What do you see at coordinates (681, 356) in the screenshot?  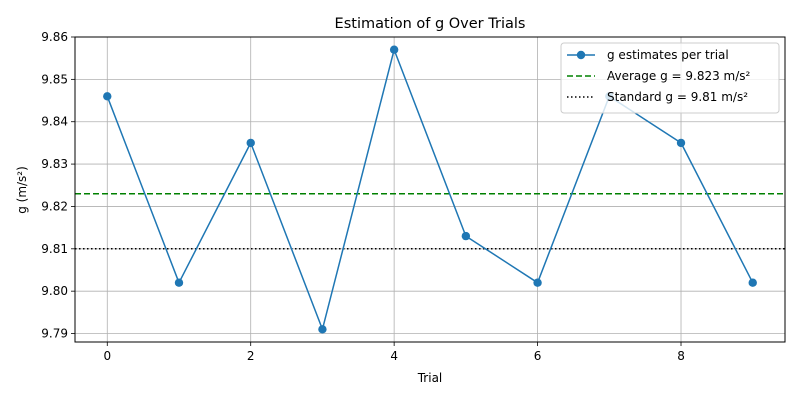 I see `x-tick-label: 8` at bounding box center [681, 356].